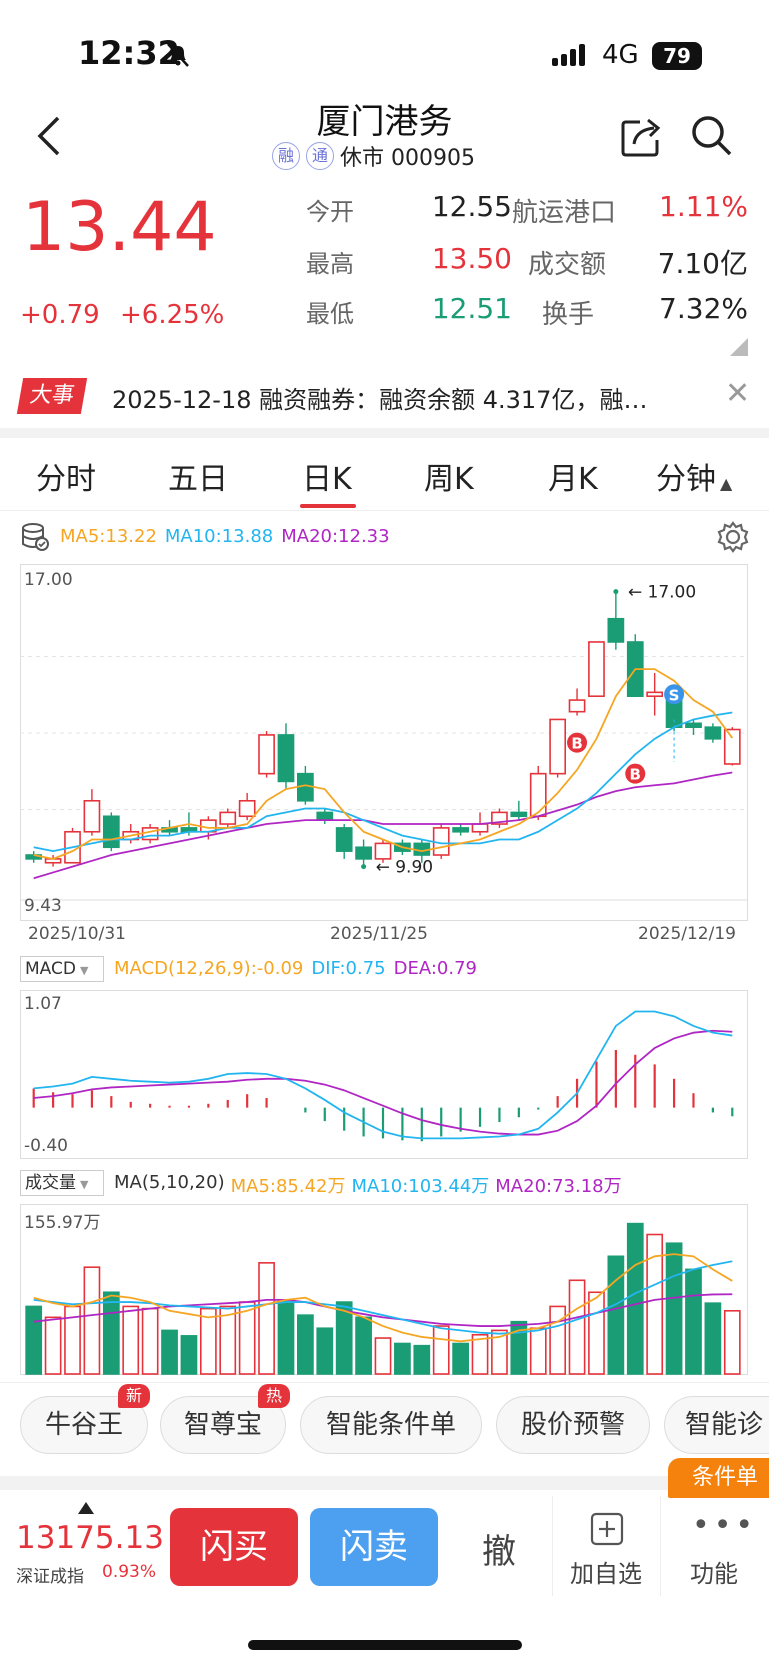  I want to click on low-dot, so click(364, 867).